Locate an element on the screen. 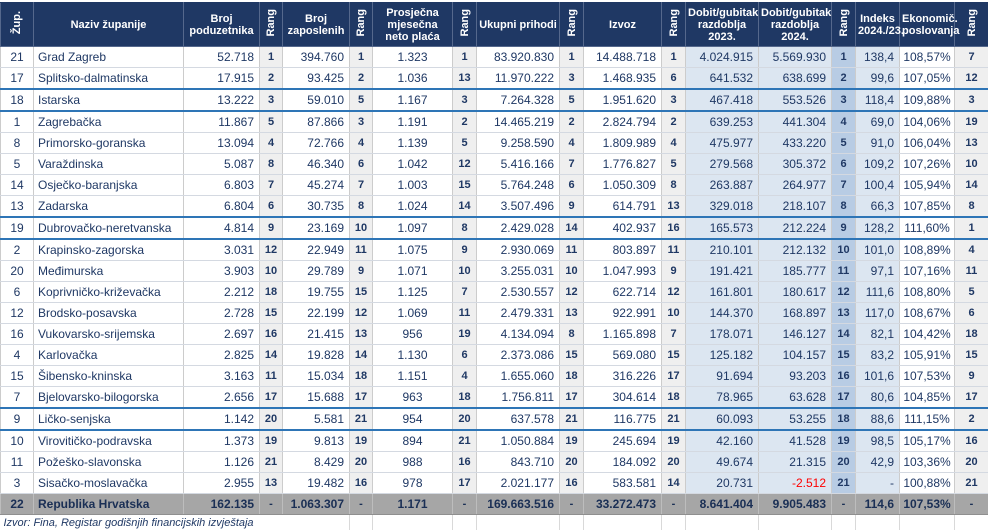  cell-rang-ekonomicnosti: 1 is located at coordinates (971, 228).